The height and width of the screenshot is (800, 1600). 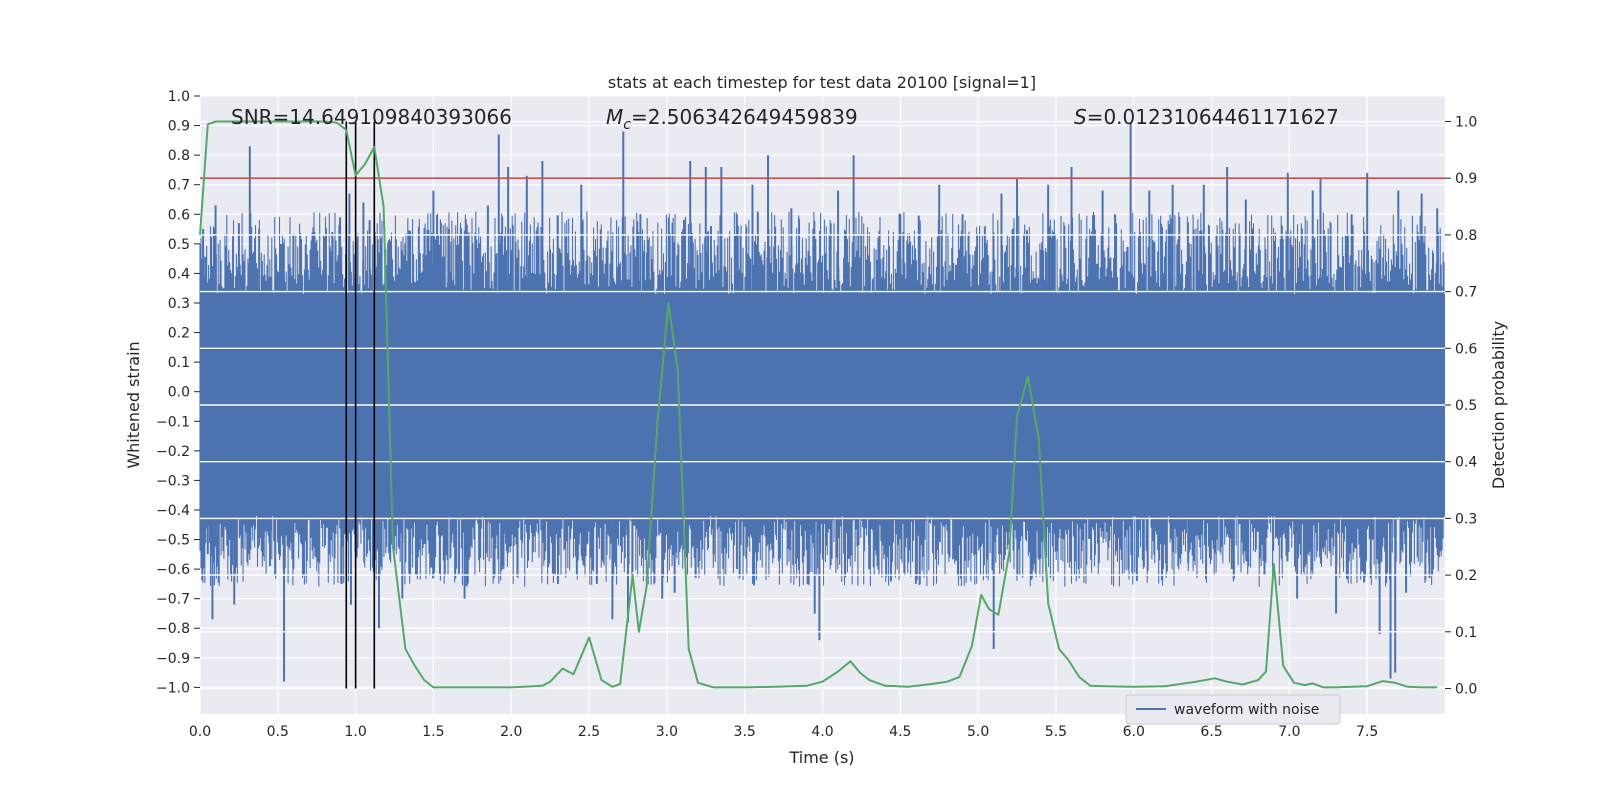 I want to click on y2-tick-label: 0.6, so click(x=1466, y=349).